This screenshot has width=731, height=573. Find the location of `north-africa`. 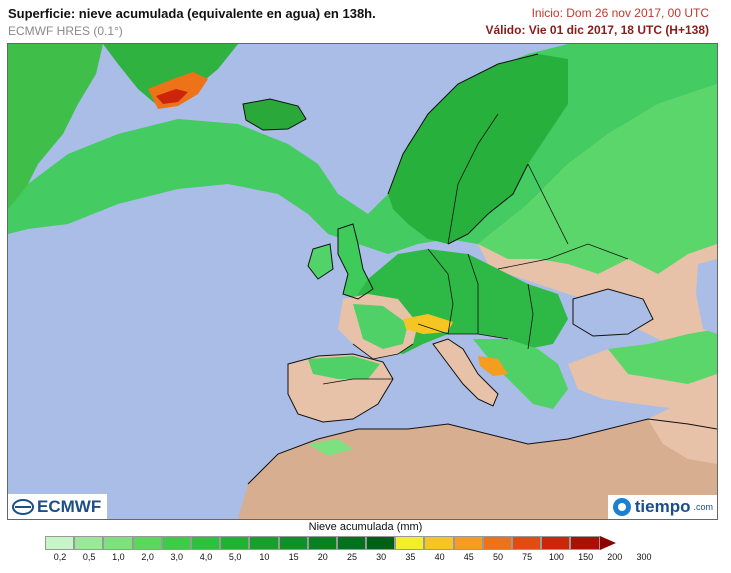

north-africa is located at coordinates (477, 469).